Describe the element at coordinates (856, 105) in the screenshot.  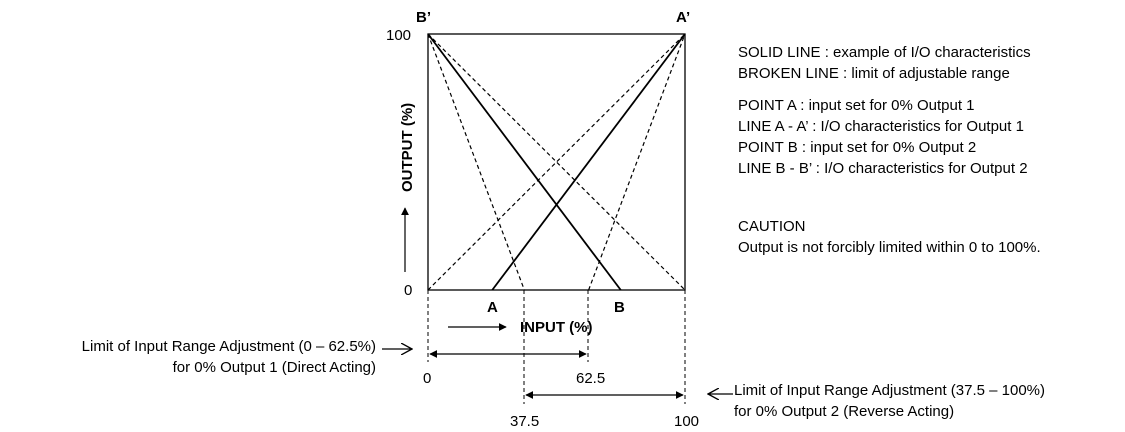
I see `legend-point-a: POINT A : input set for 0% Output 1` at that location.